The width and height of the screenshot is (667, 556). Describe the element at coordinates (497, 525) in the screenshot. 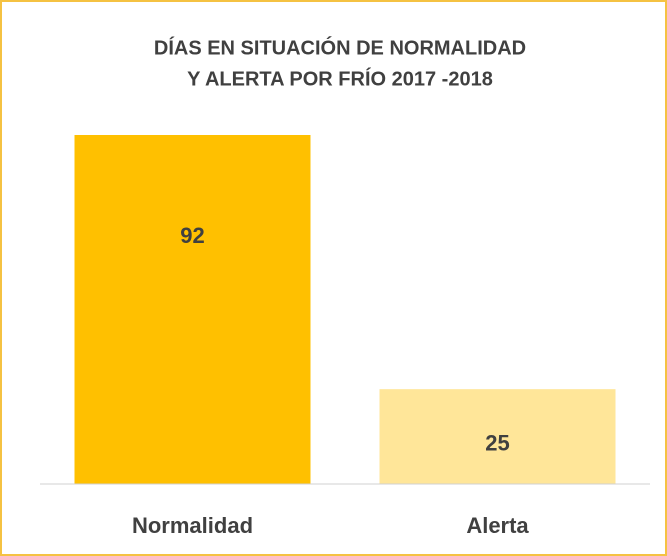

I see `x-tick-label: Alerta` at that location.